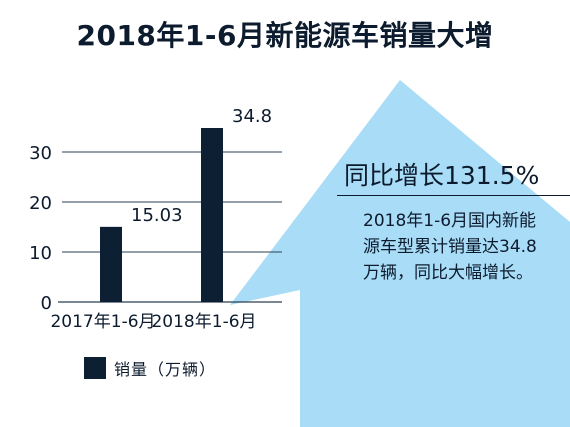 Image resolution: width=570 pixels, height=427 pixels. I want to click on y-tick-label: 20, so click(40, 203).